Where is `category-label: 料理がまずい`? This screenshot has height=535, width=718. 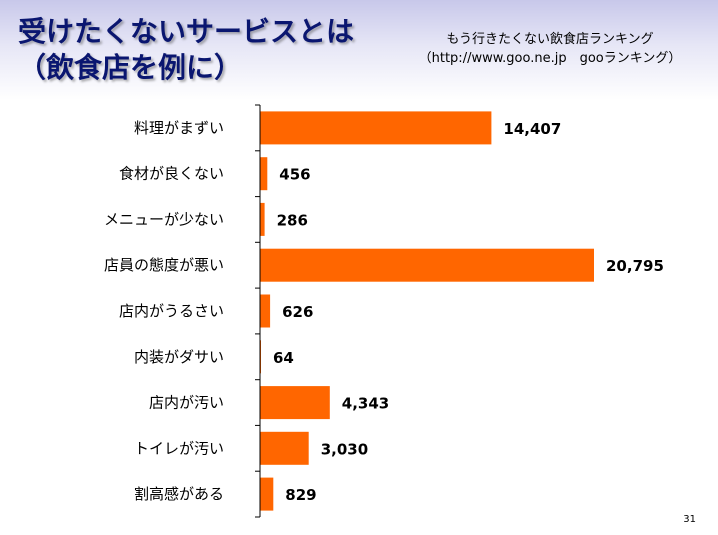 category-label: 料理がまずい is located at coordinates (179, 128).